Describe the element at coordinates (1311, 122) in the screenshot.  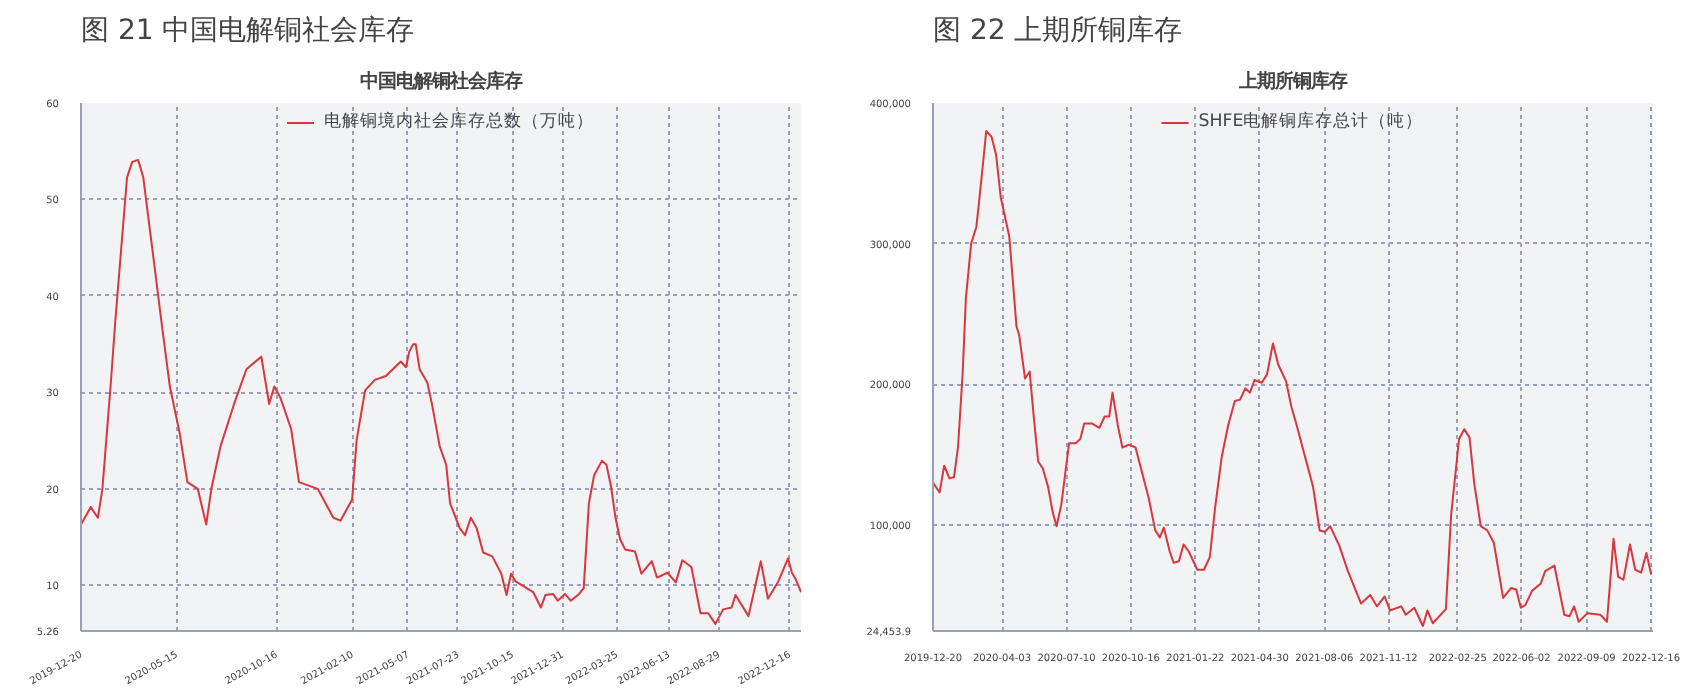
I see `legend-label: SHFE电解铜库存总计（吨）` at that location.